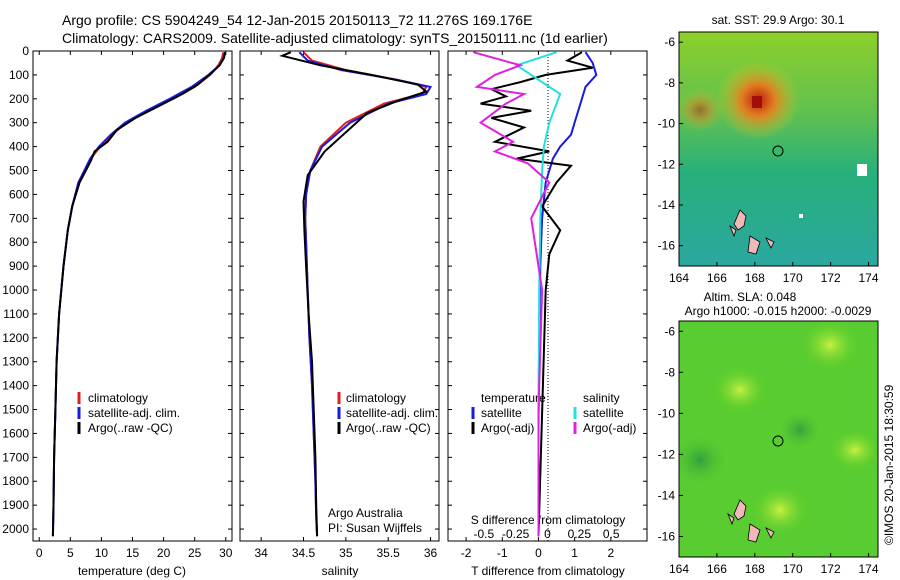 The height and width of the screenshot is (580, 900). What do you see at coordinates (164, 553) in the screenshot?
I see `x-tick-label: 20` at bounding box center [164, 553].